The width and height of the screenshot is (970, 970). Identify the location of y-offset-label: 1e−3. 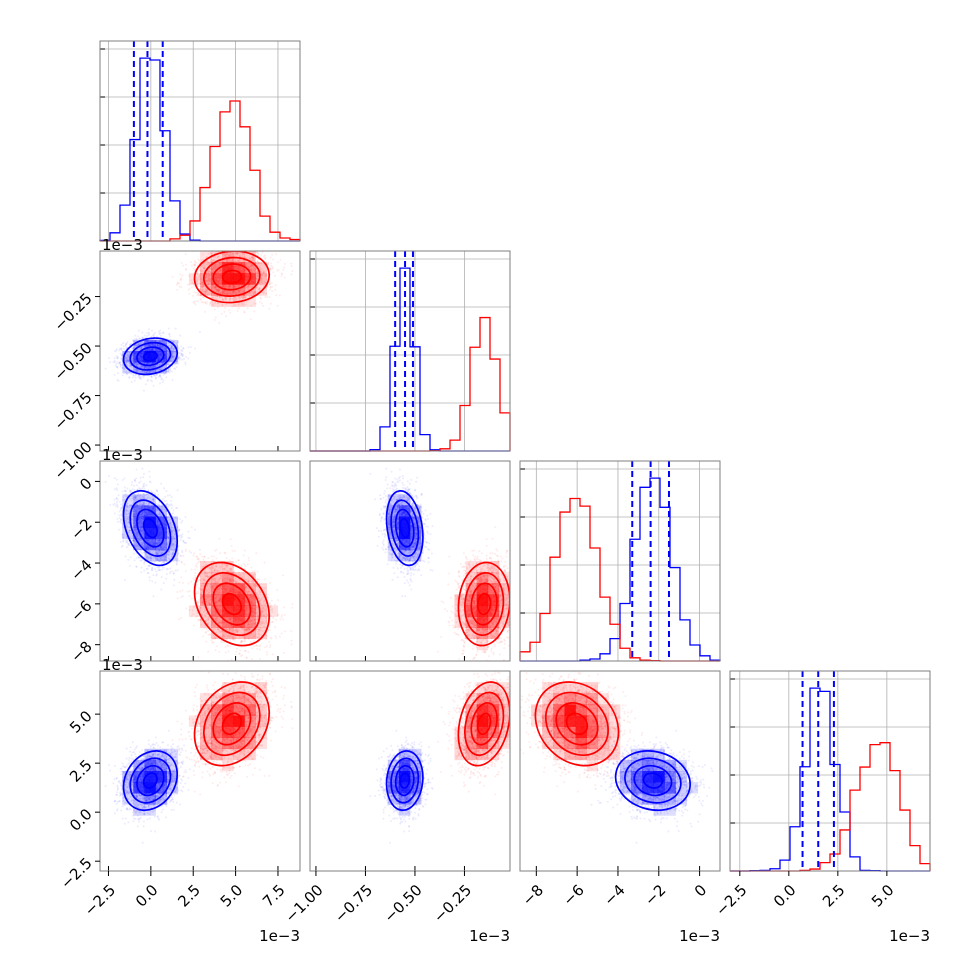
(122, 245).